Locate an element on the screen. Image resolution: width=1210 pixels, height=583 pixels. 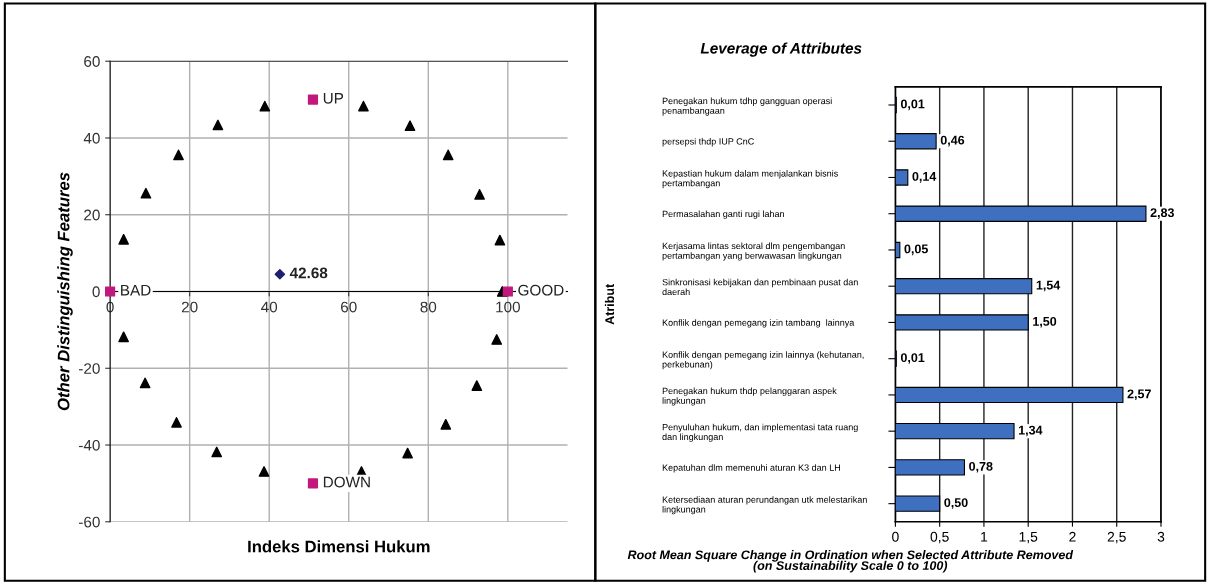
y-tick-label: Permasalahan ganti rugi lahan is located at coordinates (723, 214).